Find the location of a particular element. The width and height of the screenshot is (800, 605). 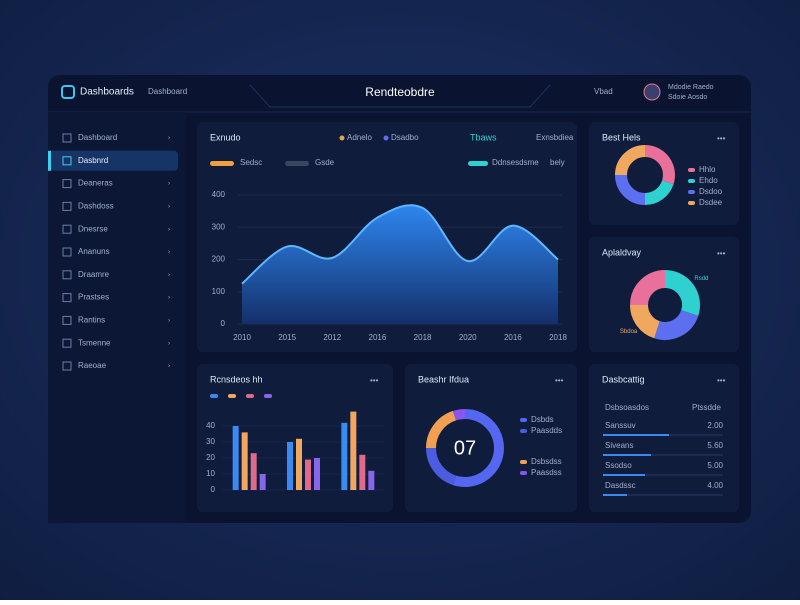

tab: Exnsbdiea is located at coordinates (555, 137).